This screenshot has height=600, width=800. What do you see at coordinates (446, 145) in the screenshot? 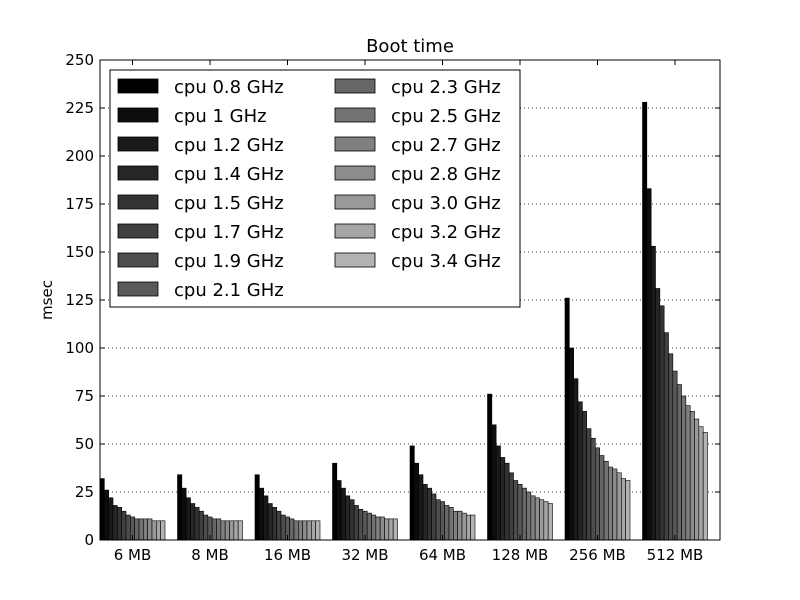
I see `legend-label: cpu 2.7 GHz` at bounding box center [446, 145].